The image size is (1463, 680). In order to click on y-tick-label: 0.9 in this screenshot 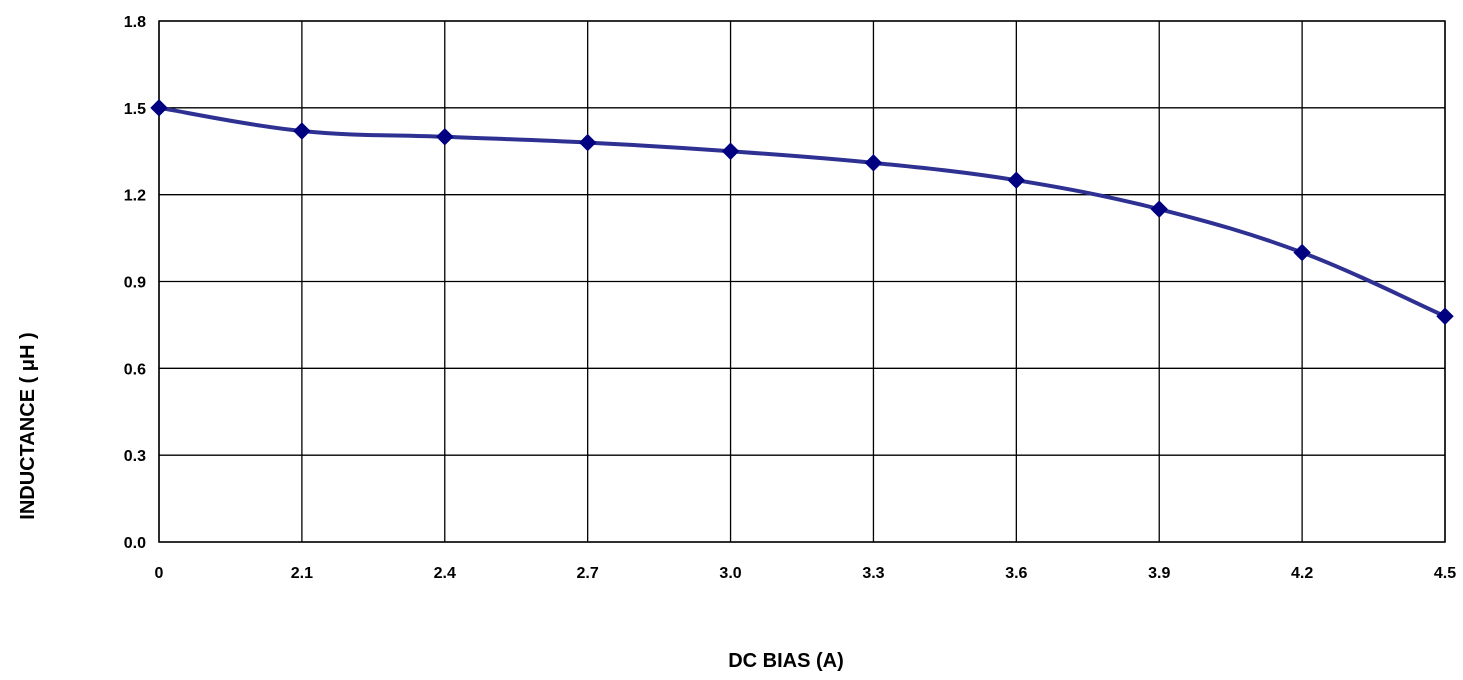, I will do `click(135, 283)`.